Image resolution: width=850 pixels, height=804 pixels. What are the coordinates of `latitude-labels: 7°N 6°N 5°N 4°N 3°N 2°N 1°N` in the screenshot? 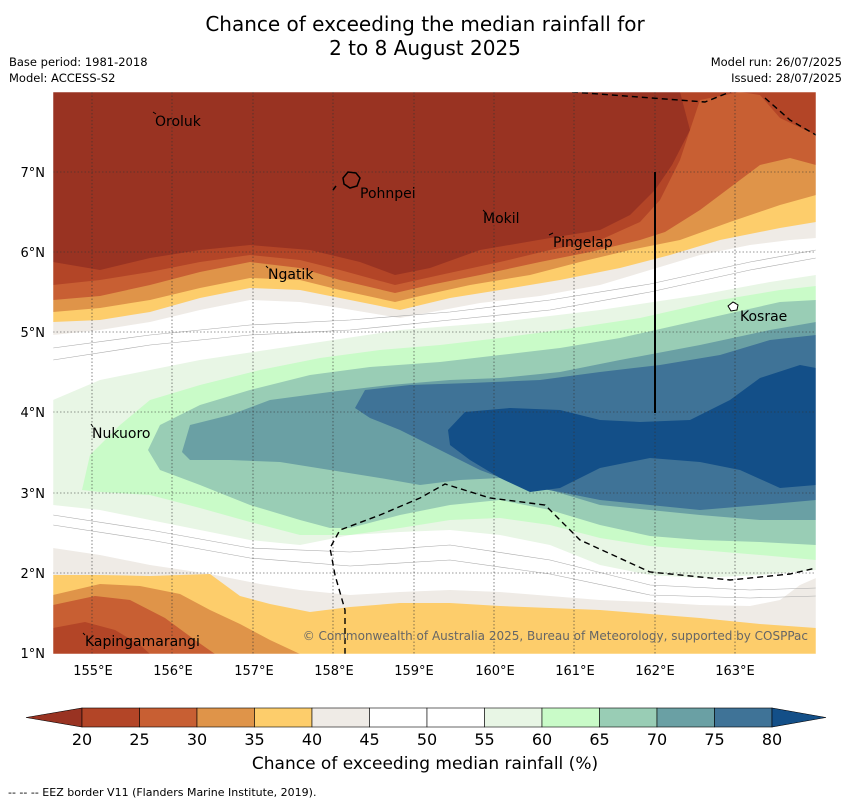 It's located at (33, 414).